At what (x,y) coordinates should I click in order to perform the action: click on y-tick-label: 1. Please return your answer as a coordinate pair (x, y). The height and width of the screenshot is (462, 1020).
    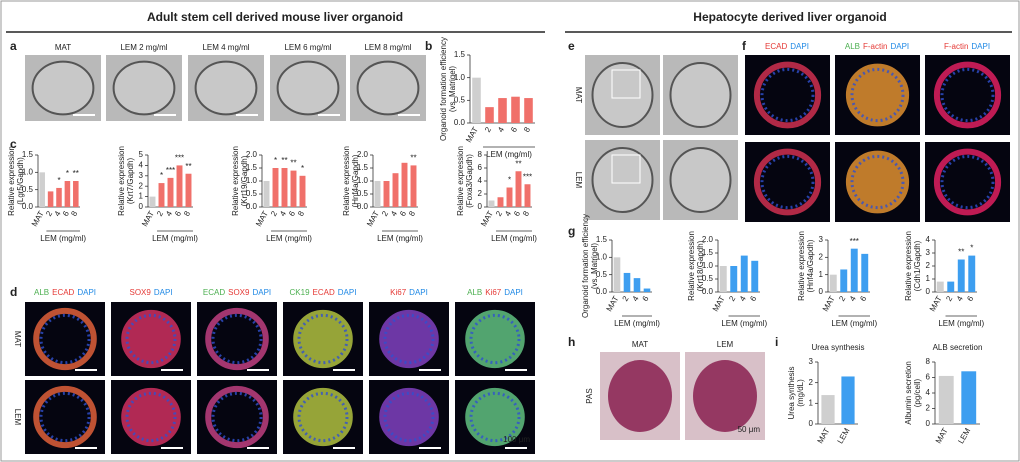
    Looking at the image, I should click on (928, 278).